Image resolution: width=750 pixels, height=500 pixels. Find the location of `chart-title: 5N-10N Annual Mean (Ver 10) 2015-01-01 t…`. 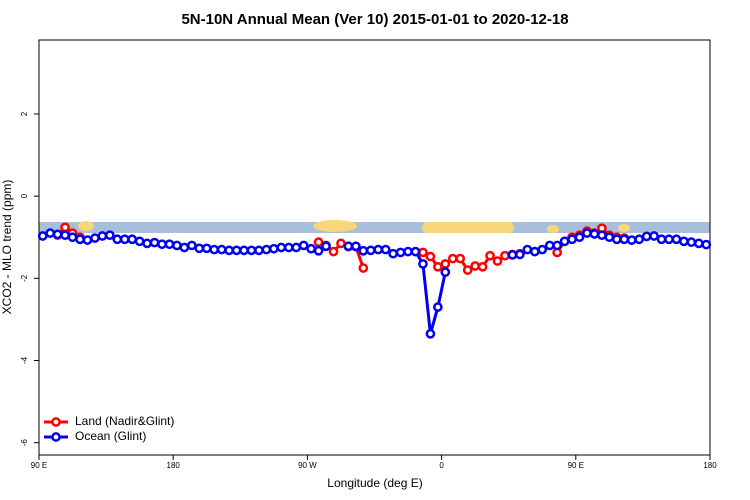

chart-title: 5N-10N Annual Mean (Ver 10) 2015-01-01 t… is located at coordinates (374, 19).